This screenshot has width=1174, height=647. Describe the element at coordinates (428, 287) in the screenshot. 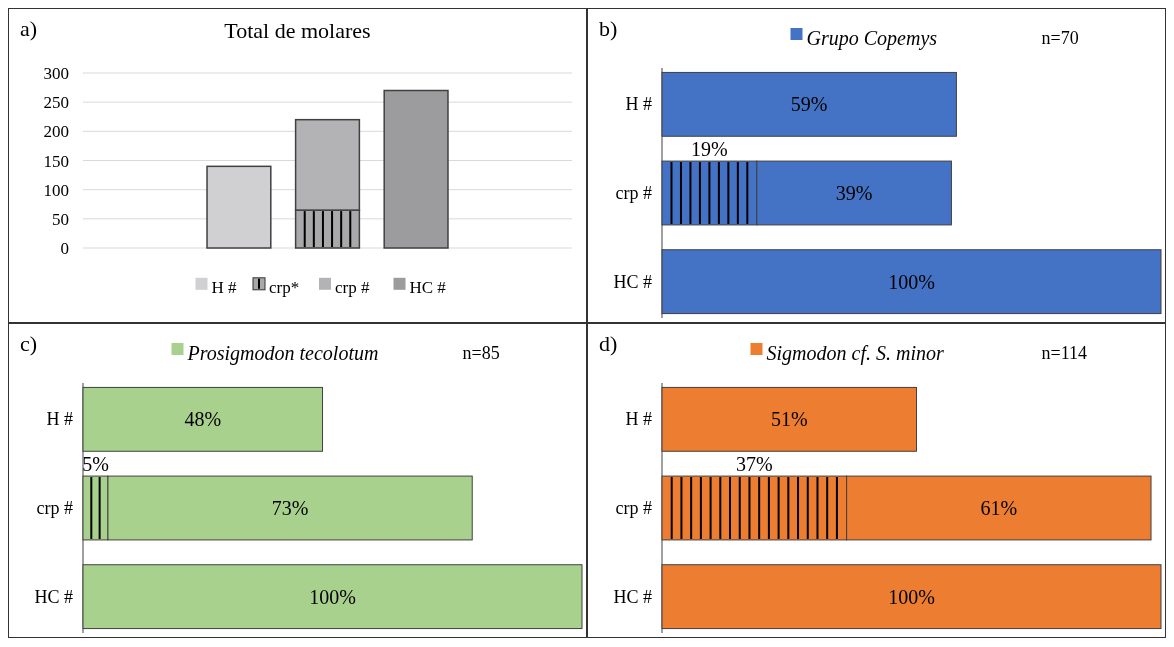

I see `legend-label: HC #` at that location.